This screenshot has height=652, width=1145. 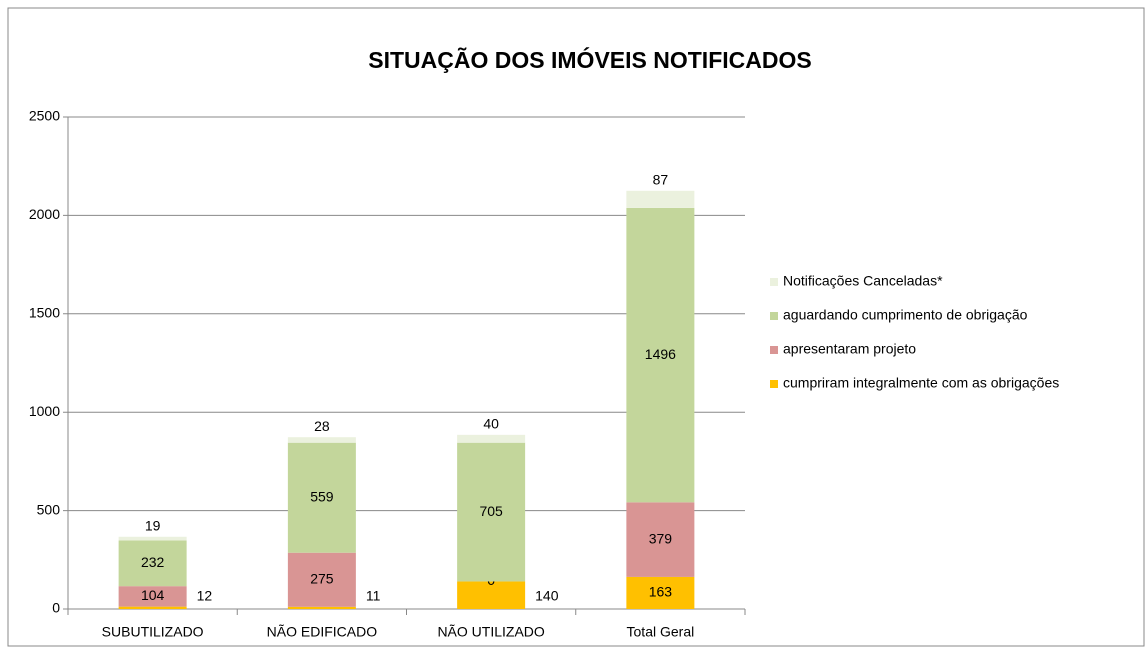 What do you see at coordinates (205, 596) in the screenshot?
I see `data-label: 12` at bounding box center [205, 596].